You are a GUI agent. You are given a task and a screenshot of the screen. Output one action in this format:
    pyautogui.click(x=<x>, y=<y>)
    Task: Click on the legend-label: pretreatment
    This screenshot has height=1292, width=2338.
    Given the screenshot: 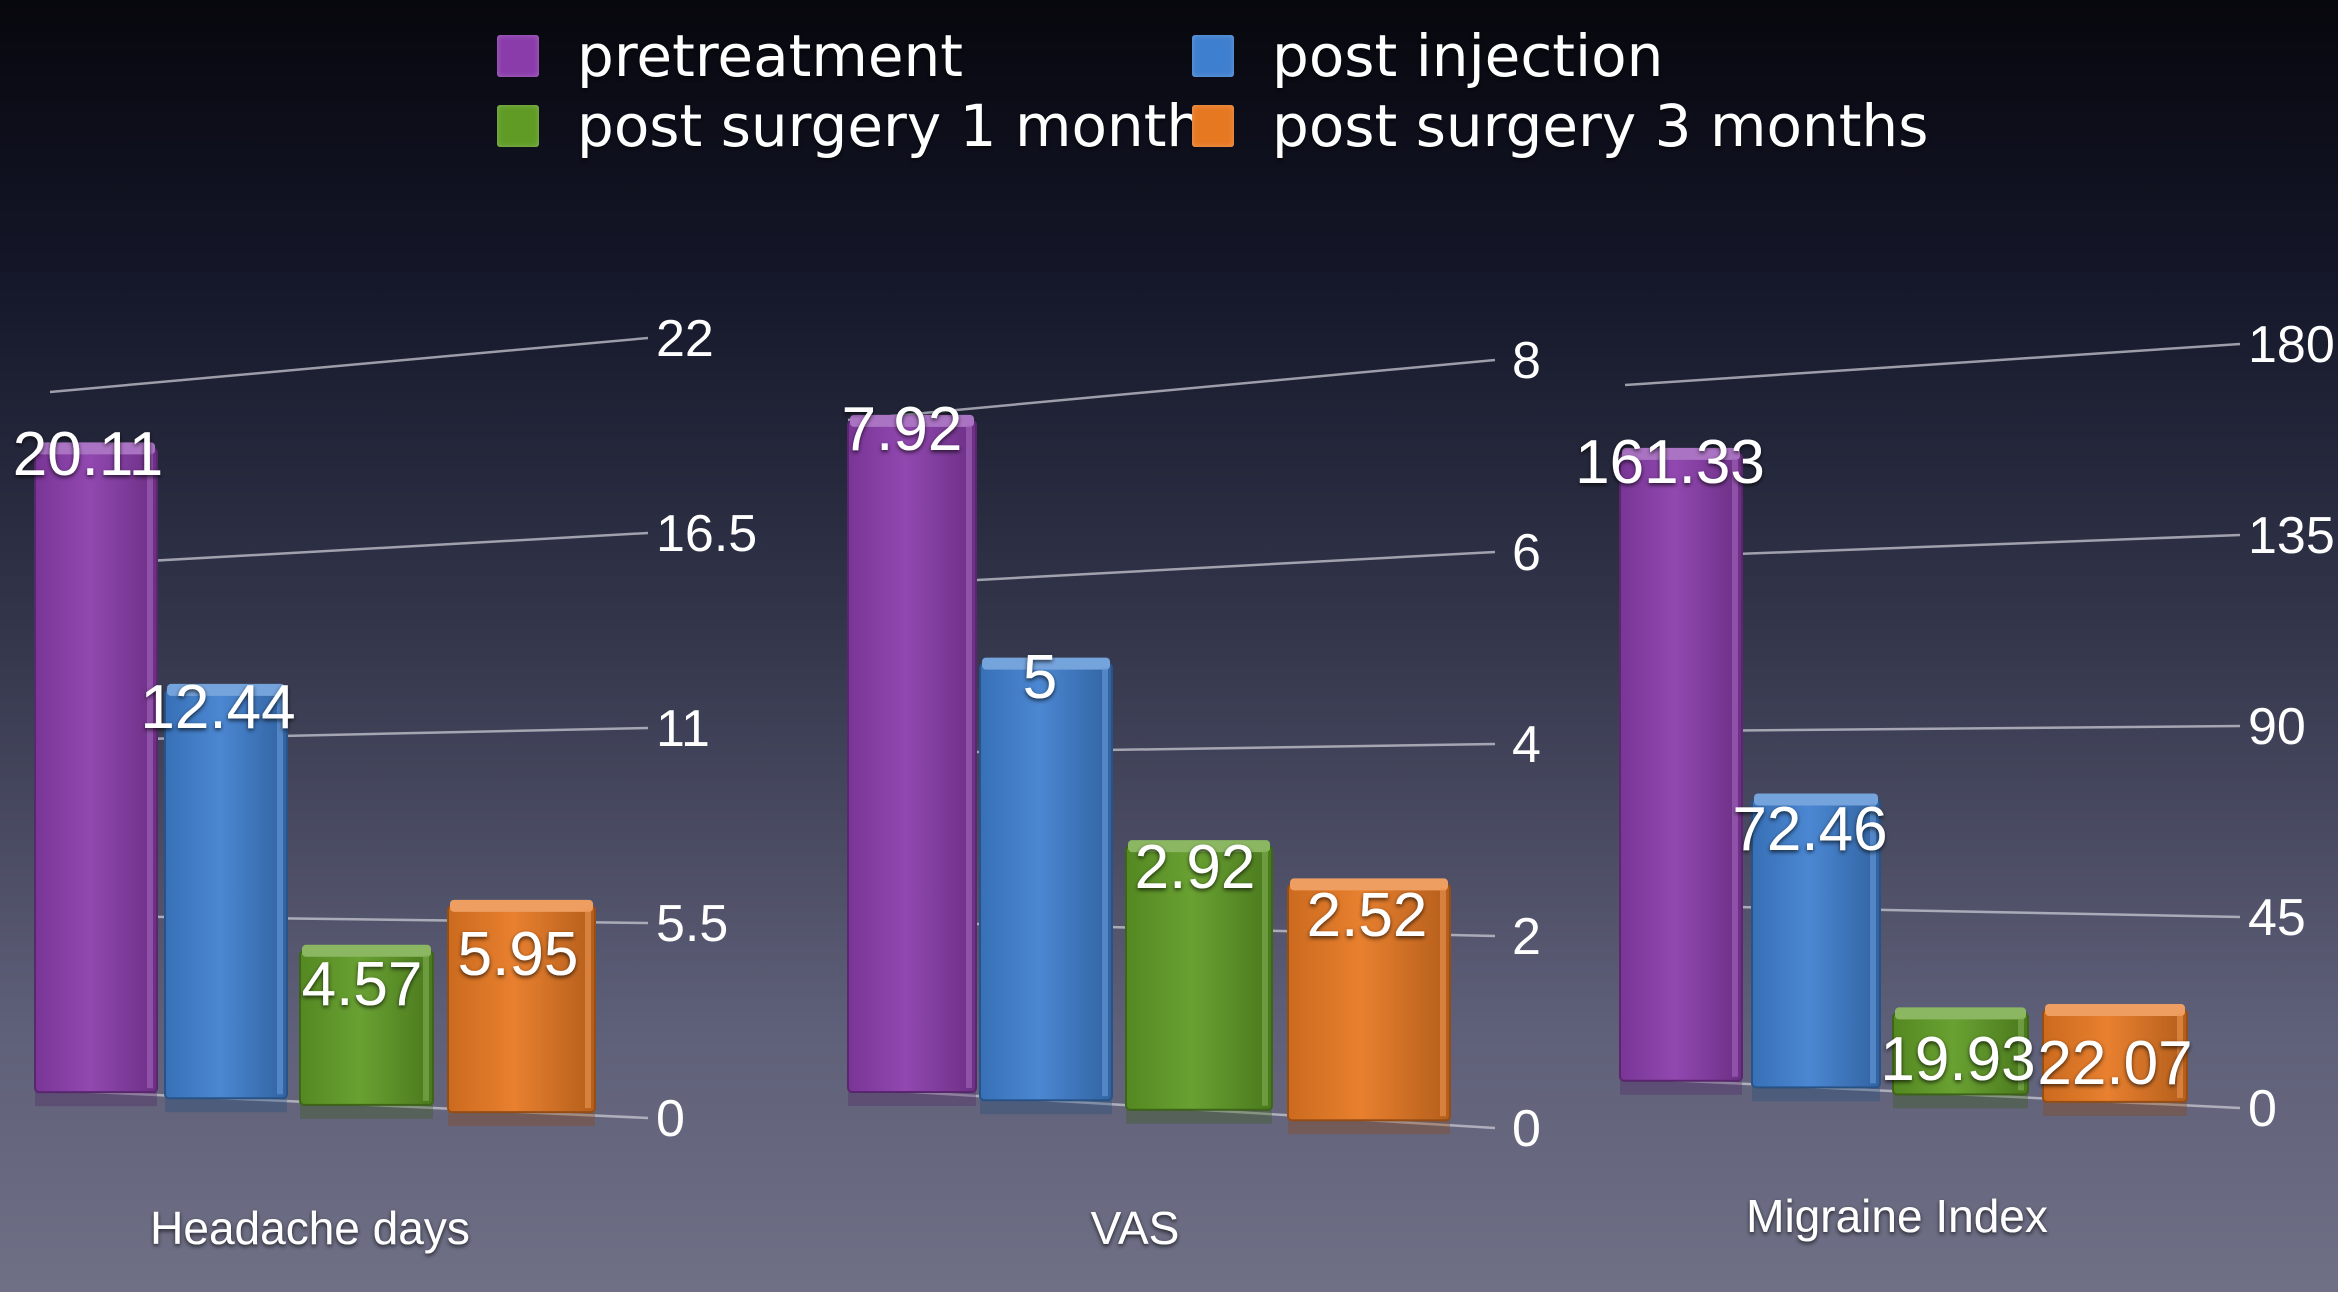 What is the action you would take?
    pyautogui.click(x=770, y=56)
    